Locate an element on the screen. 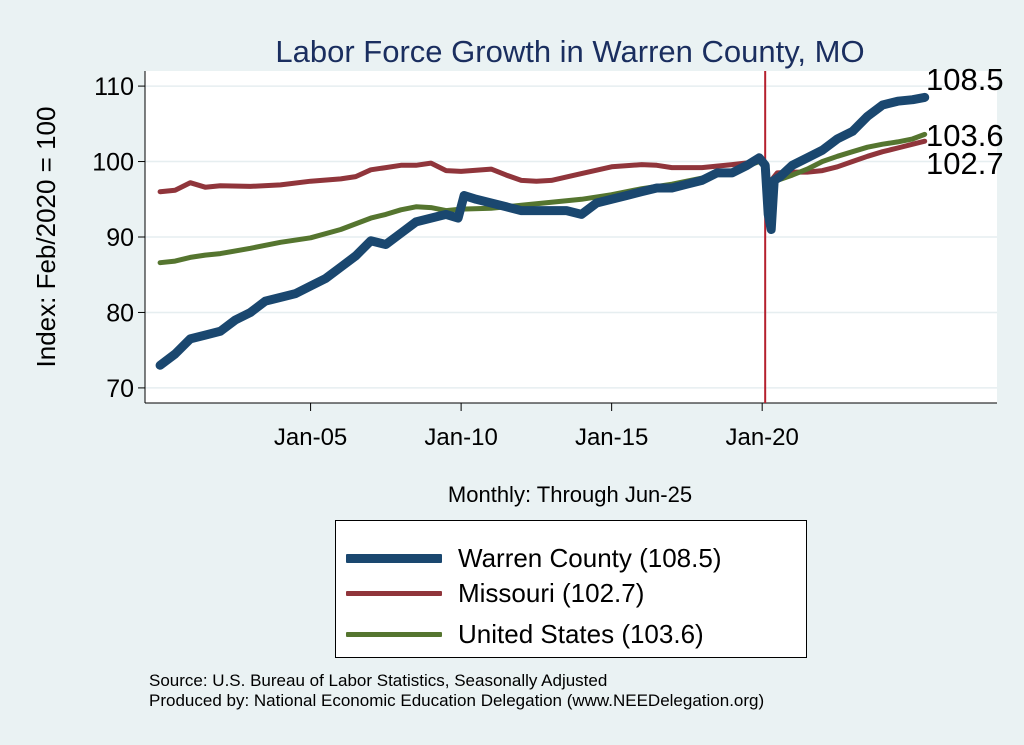  missouri-line is located at coordinates (542, 166).